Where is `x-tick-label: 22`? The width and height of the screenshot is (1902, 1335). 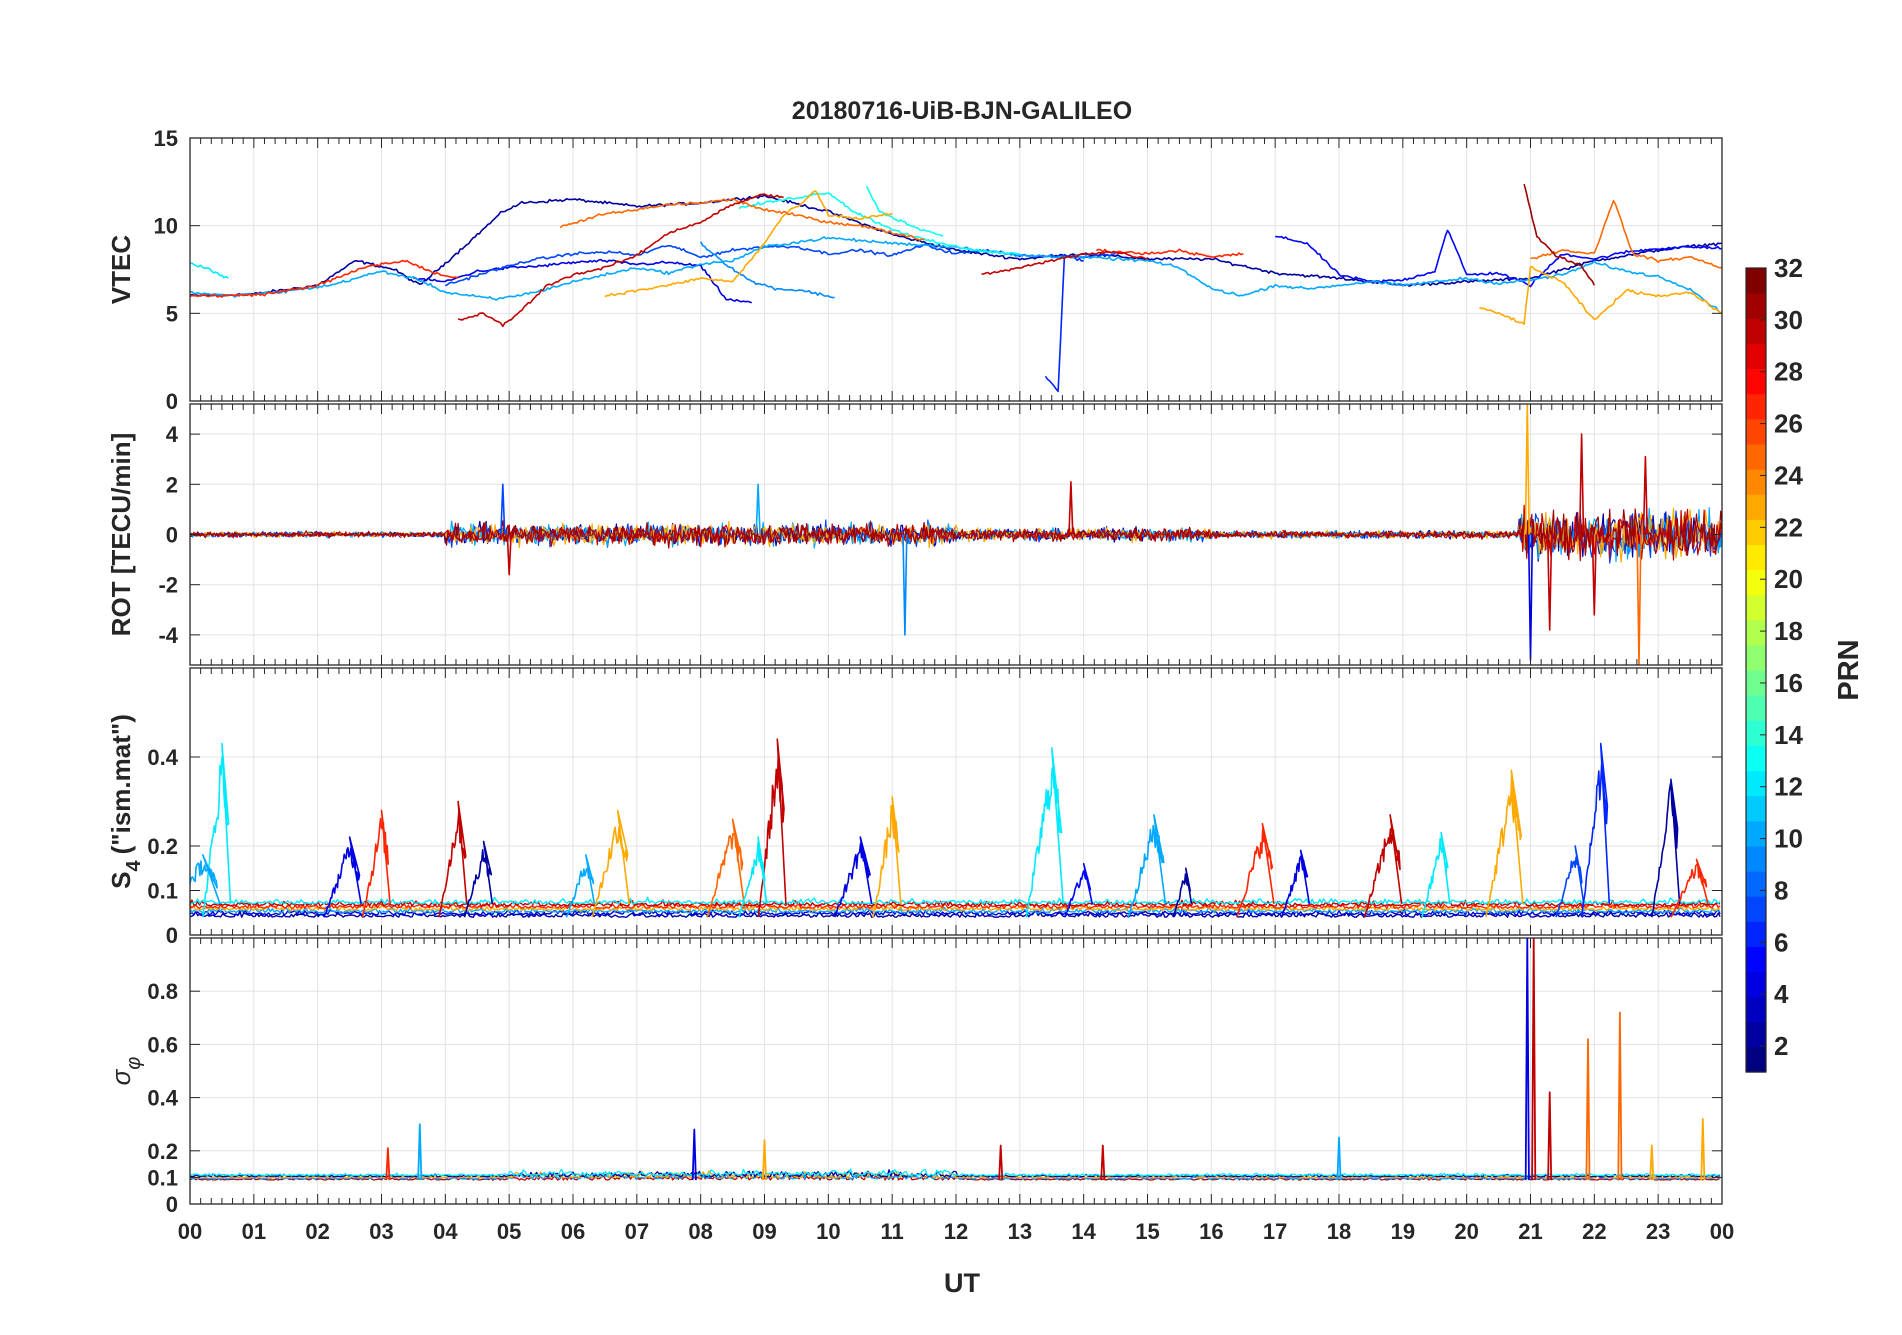 x-tick-label: 22 is located at coordinates (1594, 1231).